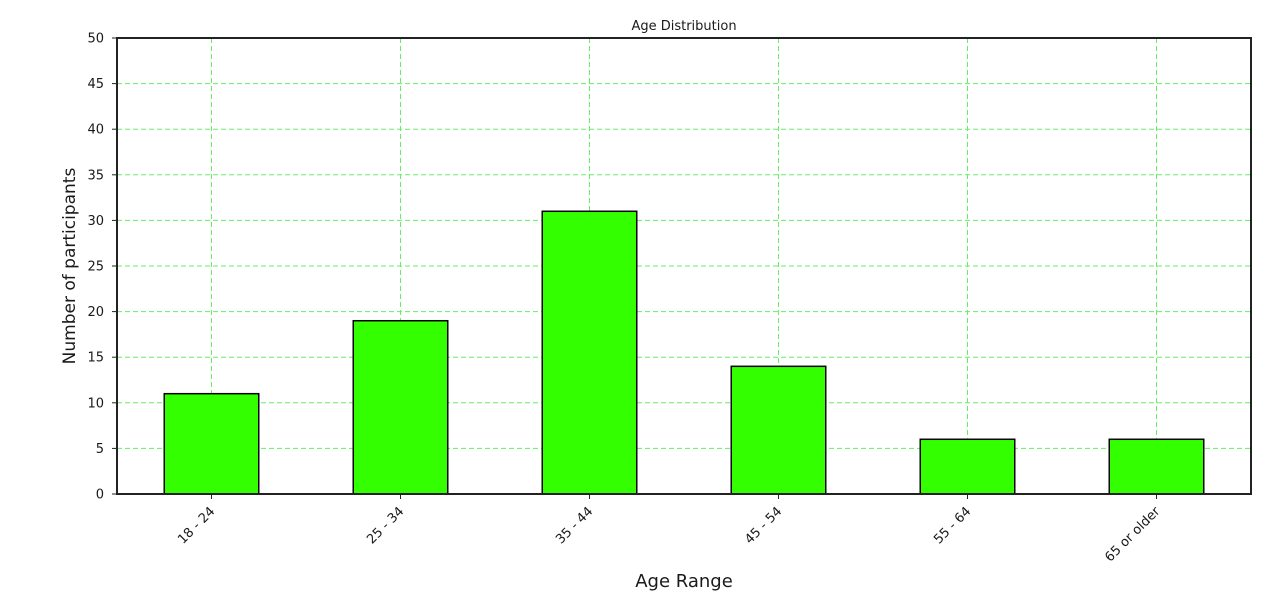 The width and height of the screenshot is (1280, 616). Describe the element at coordinates (95, 39) in the screenshot. I see `y-tick-label: 50` at that location.